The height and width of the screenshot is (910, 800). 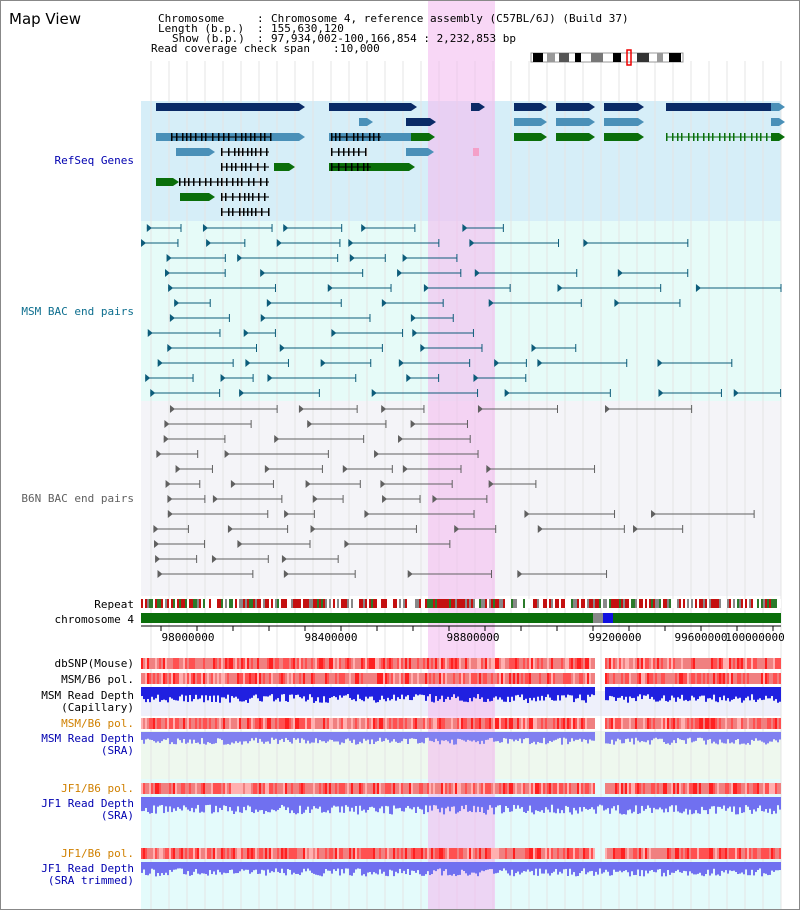 What do you see at coordinates (87, 695) in the screenshot?
I see `track-label-msm-depth-capillary: MSM Read Depth` at bounding box center [87, 695].